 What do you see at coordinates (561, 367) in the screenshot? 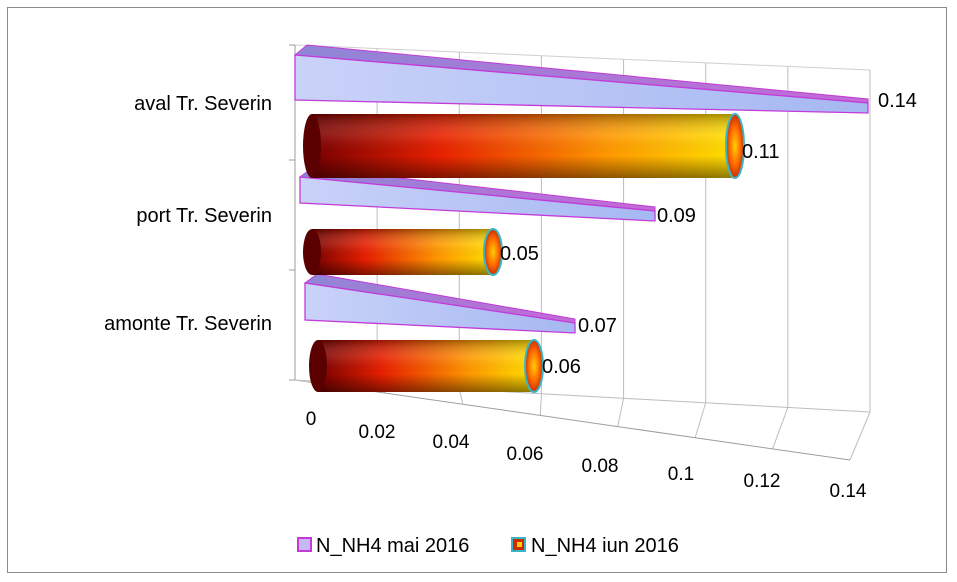
I see `data-label-cylinder: 0.06` at bounding box center [561, 367].